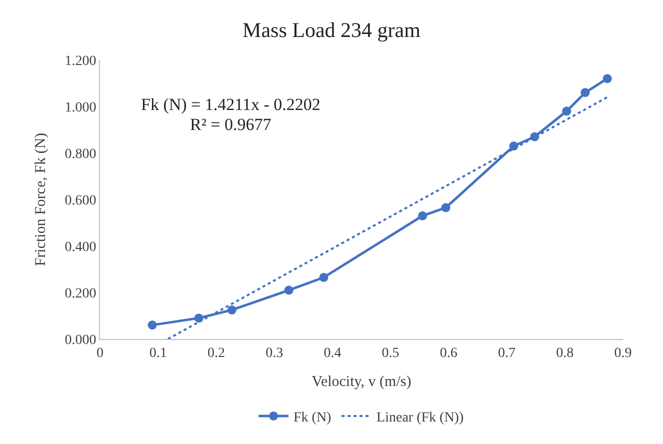 This screenshot has height=444, width=663. I want to click on annotation: R² = 0.9677, so click(231, 124).